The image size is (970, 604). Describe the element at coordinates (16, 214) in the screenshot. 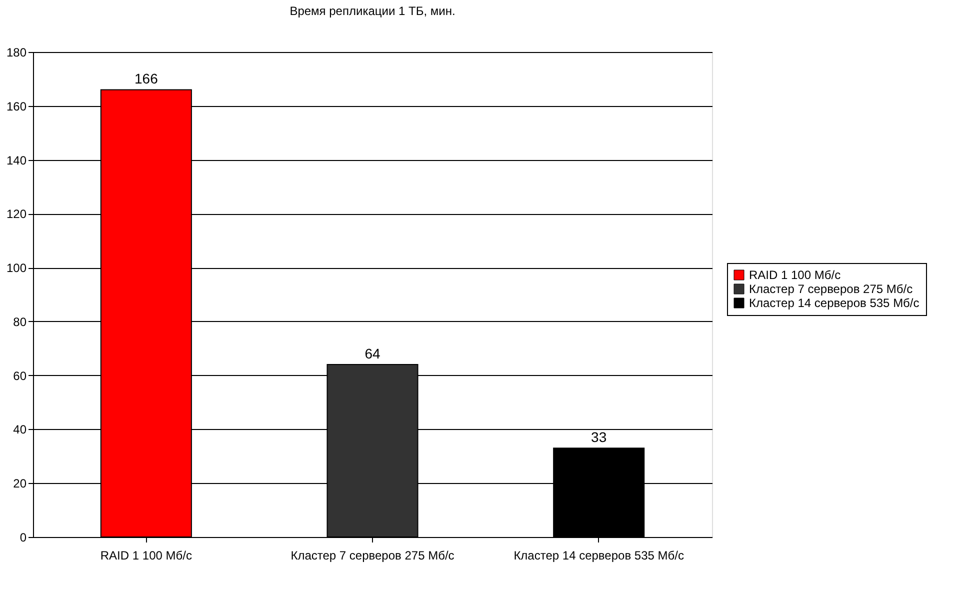

I see `y-tick-label: 120` at that location.